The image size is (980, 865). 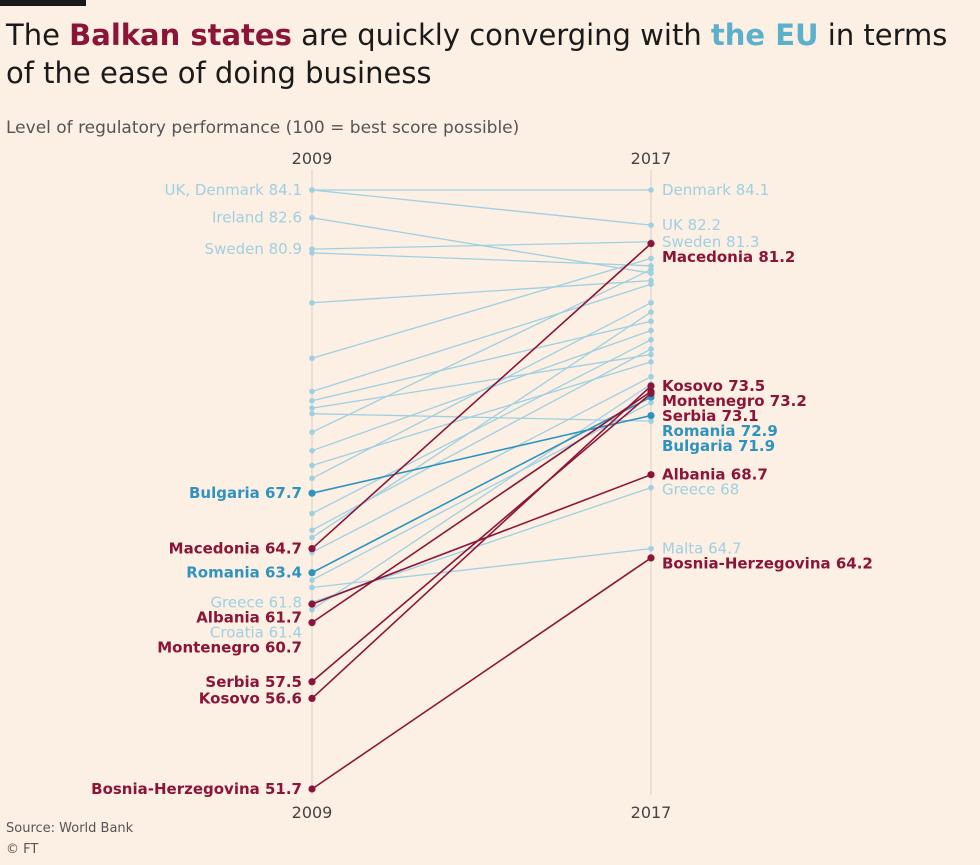 I want to click on title-balkan-highlight: Balkan states, so click(x=180, y=35).